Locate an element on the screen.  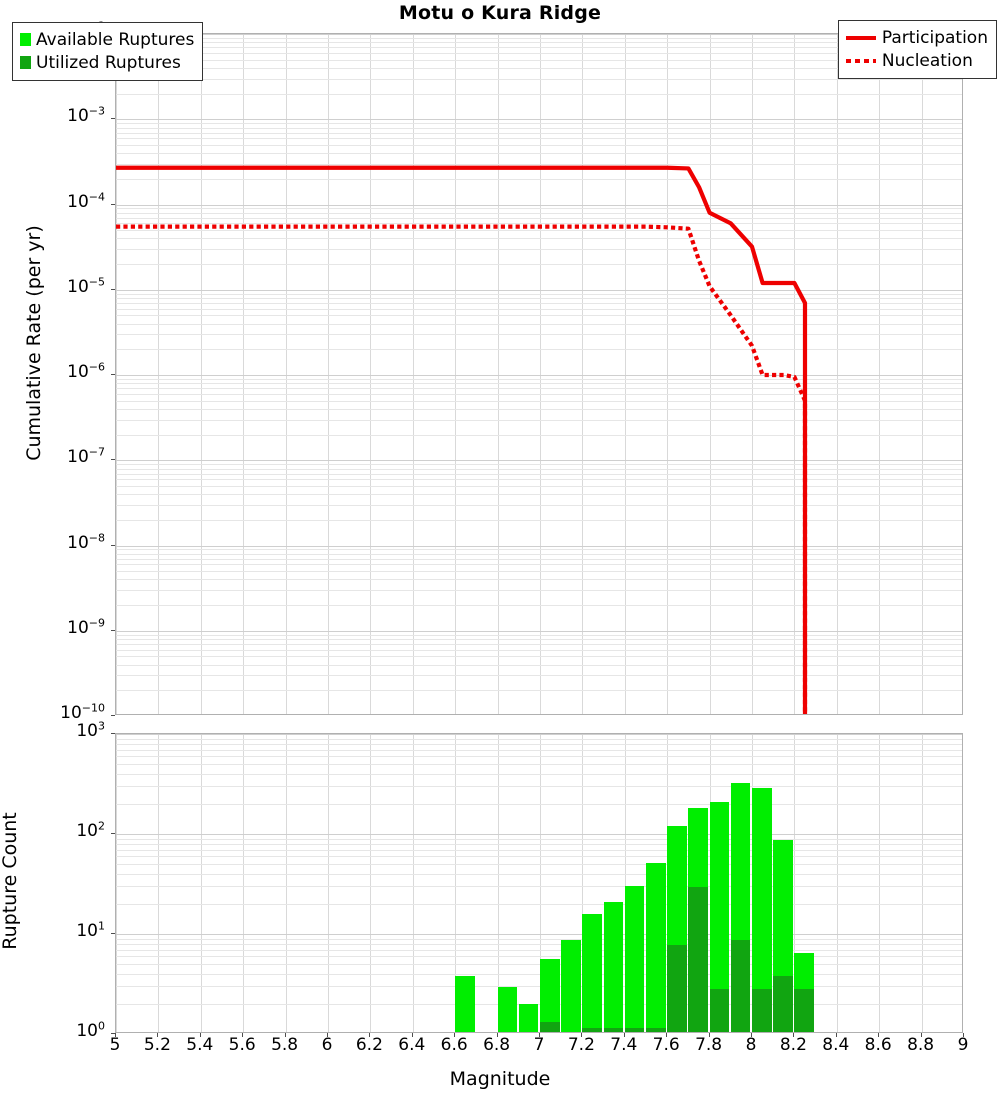
top-y-axis-title: Cumulative Rate (per yr) is located at coordinates (34, 343).